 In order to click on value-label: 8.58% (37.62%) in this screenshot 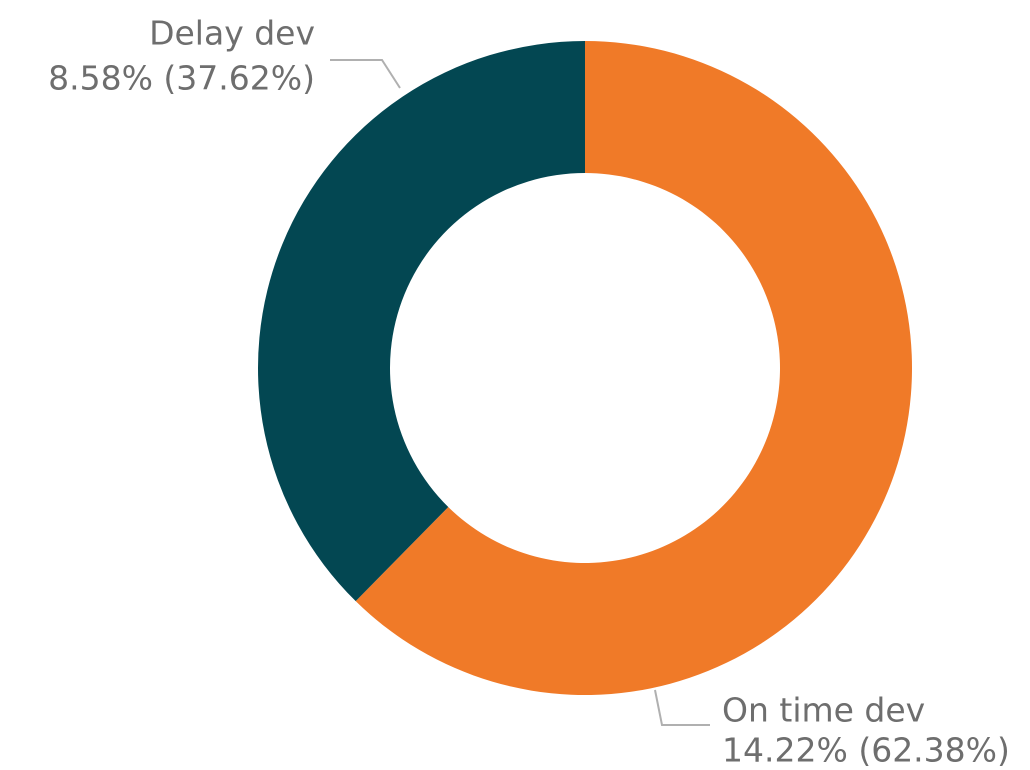, I will do `click(181, 78)`.